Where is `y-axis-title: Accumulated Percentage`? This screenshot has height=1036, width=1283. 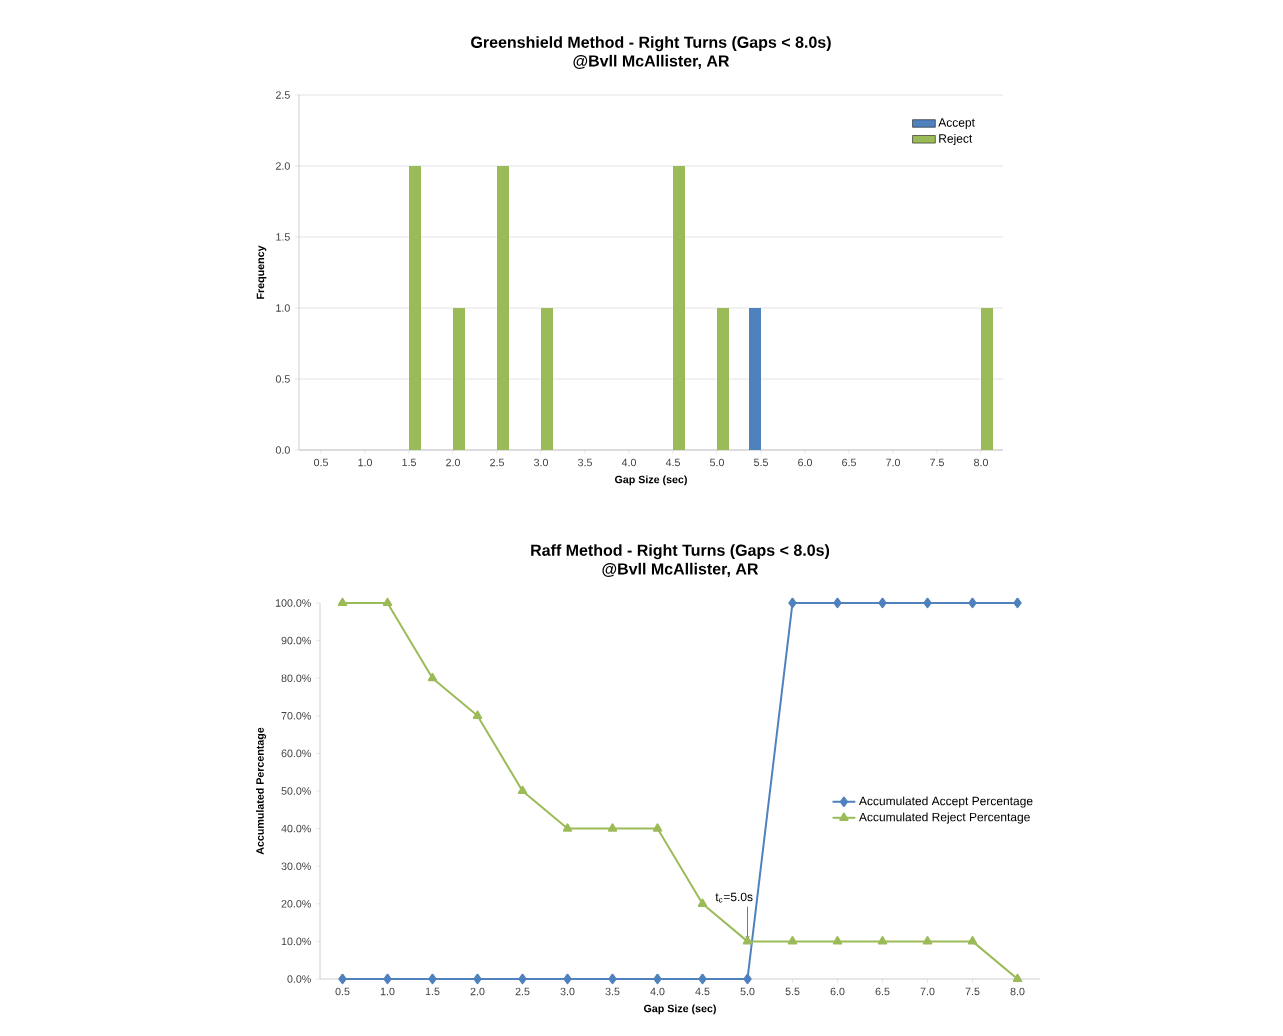
y-axis-title: Accumulated Percentage is located at coordinates (260, 791).